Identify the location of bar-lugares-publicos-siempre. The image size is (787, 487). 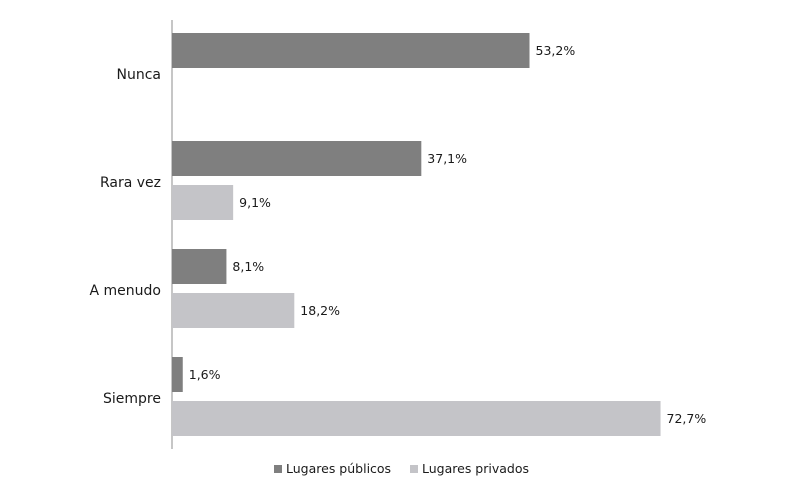
(177, 374).